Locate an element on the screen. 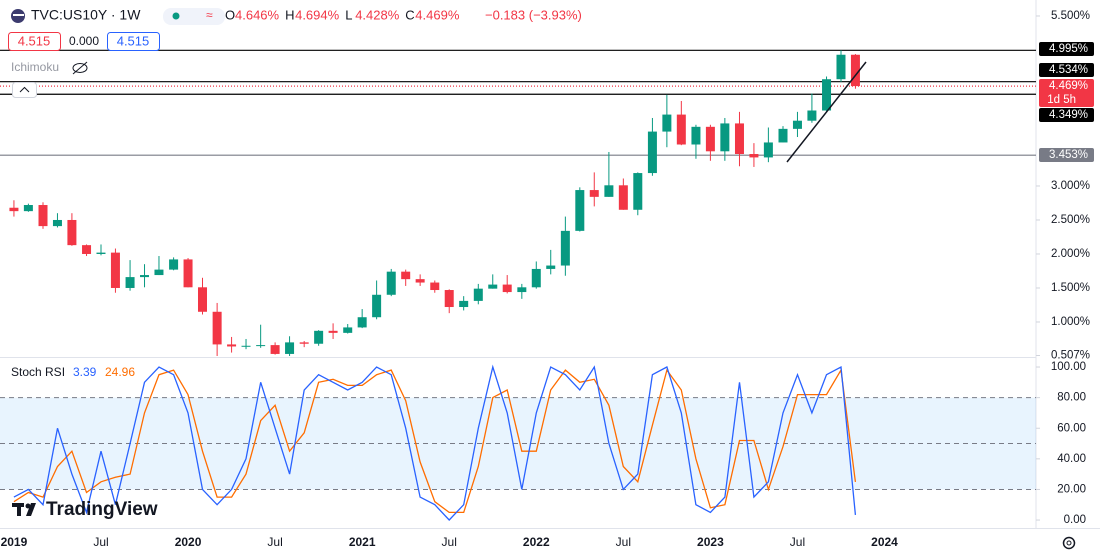  y-tick-label: 0.00 is located at coordinates (1075, 520).